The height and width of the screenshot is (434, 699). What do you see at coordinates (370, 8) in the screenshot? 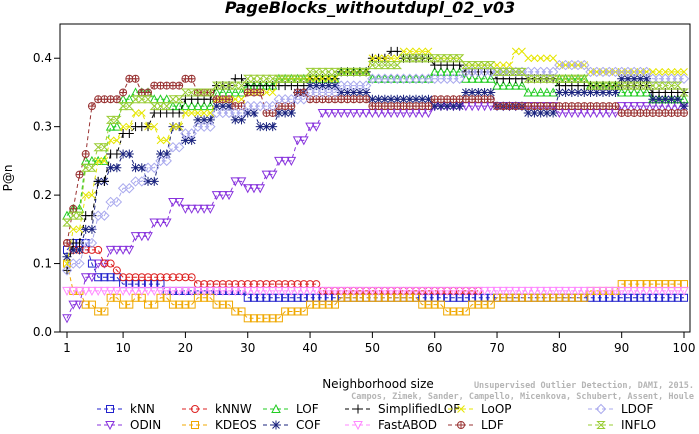
I see `chart-title: PageBlocks_withoutdupl_02_v03` at bounding box center [370, 8].